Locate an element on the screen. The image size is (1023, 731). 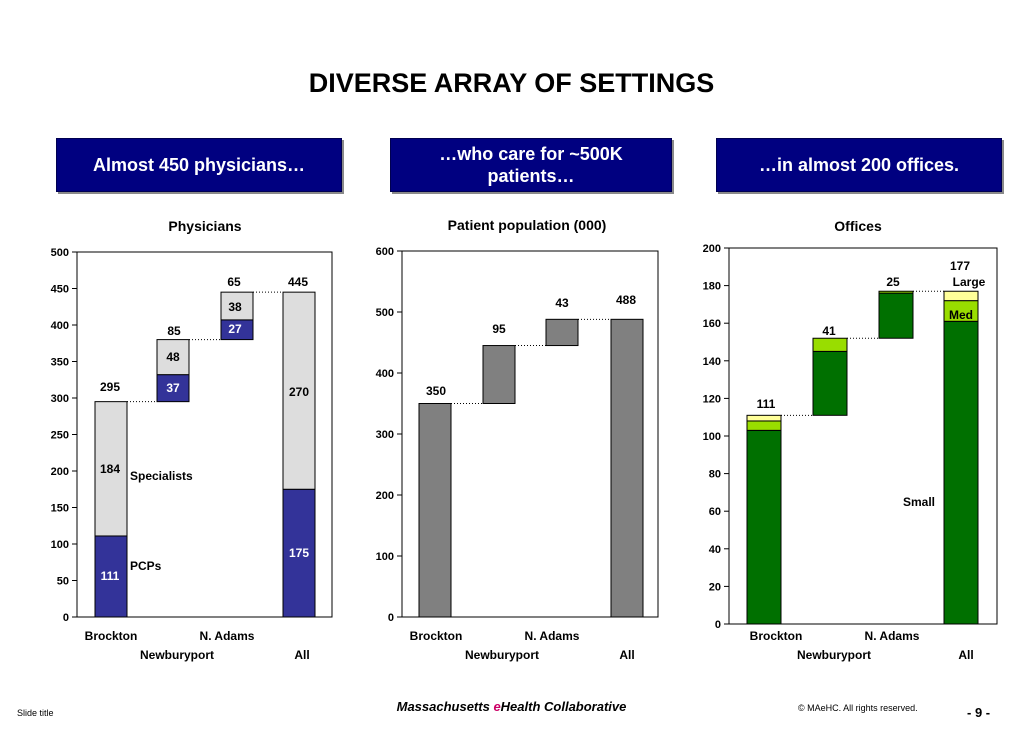
data-label: 43 is located at coordinates (562, 303).